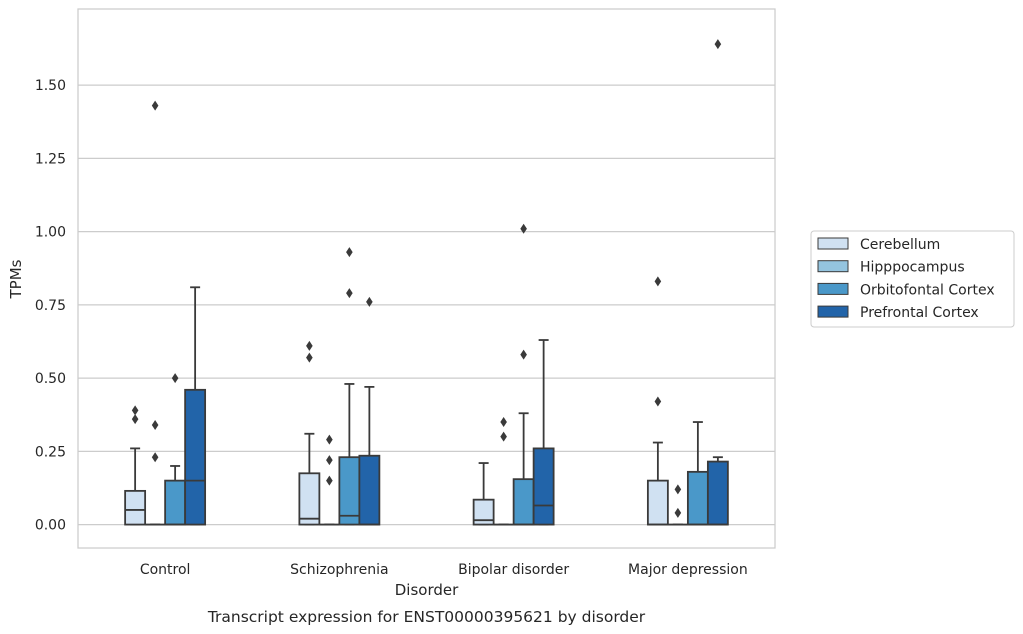 Image resolution: width=1023 pixels, height=634 pixels. I want to click on x-tick-label: Control, so click(165, 570).